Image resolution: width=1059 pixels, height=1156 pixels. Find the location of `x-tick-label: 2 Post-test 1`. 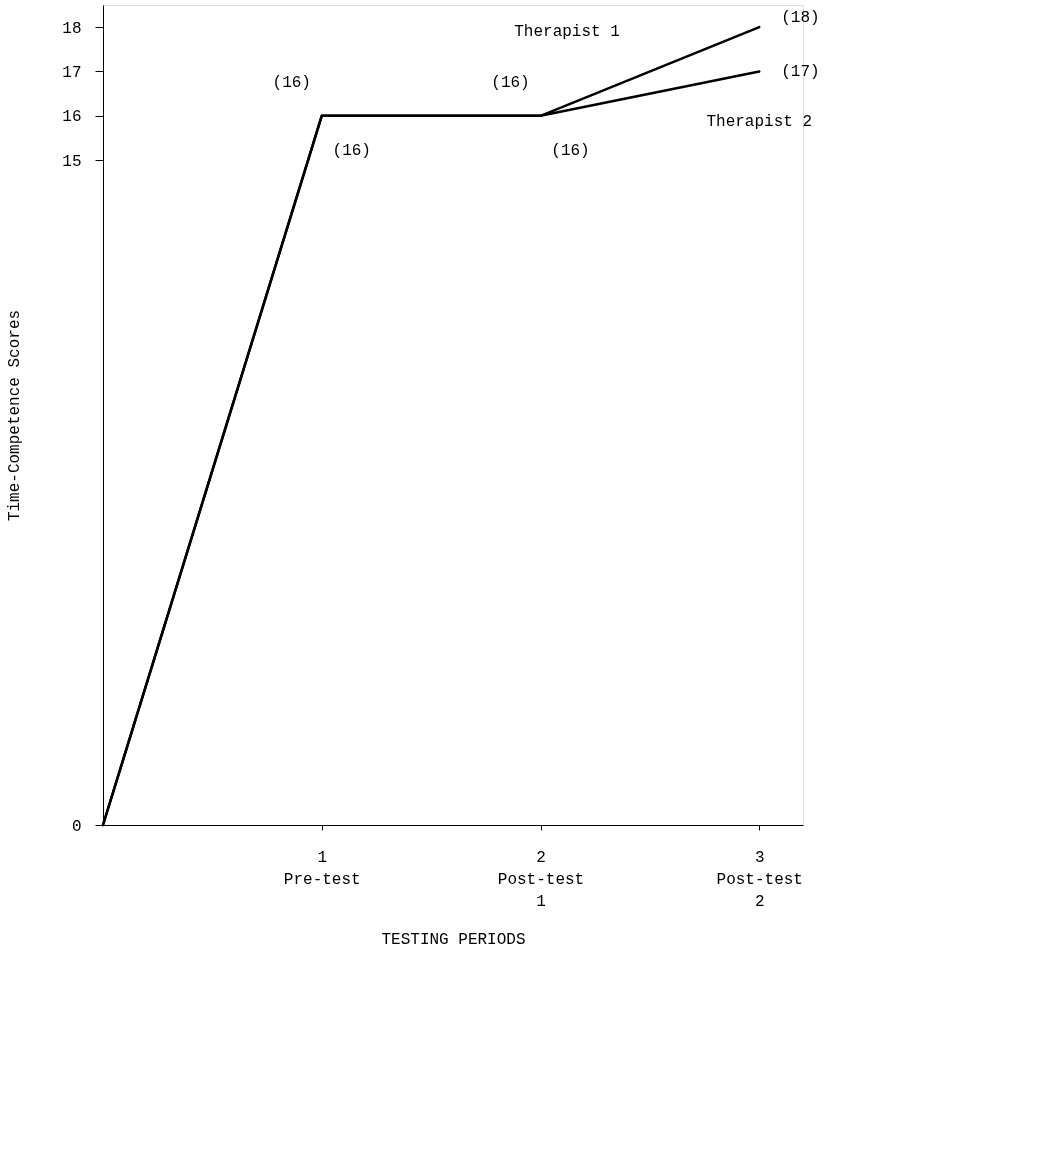

x-tick-label: 2 Post-test 1 is located at coordinates (541, 879).